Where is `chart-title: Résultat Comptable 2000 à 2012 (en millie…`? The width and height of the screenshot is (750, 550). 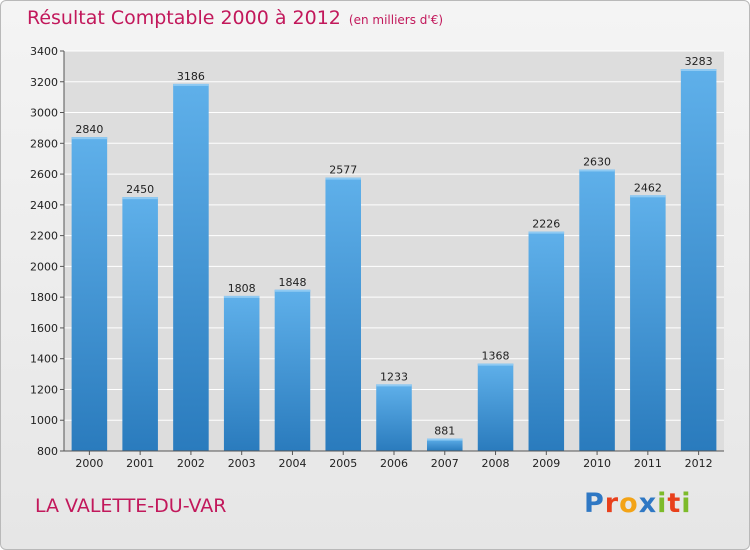 chart-title: Résultat Comptable 2000 à 2012 (en millie… is located at coordinates (235, 18).